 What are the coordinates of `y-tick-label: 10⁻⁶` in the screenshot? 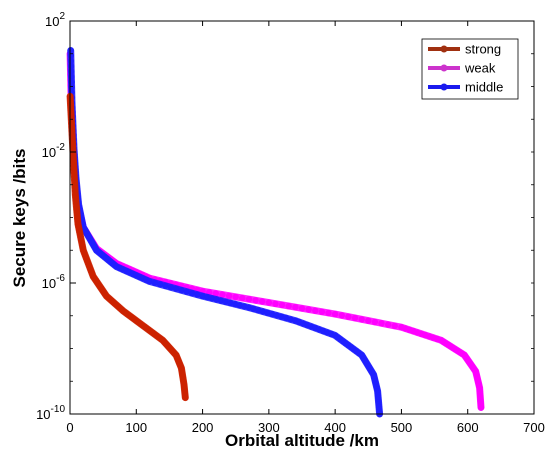 It's located at (54, 282).